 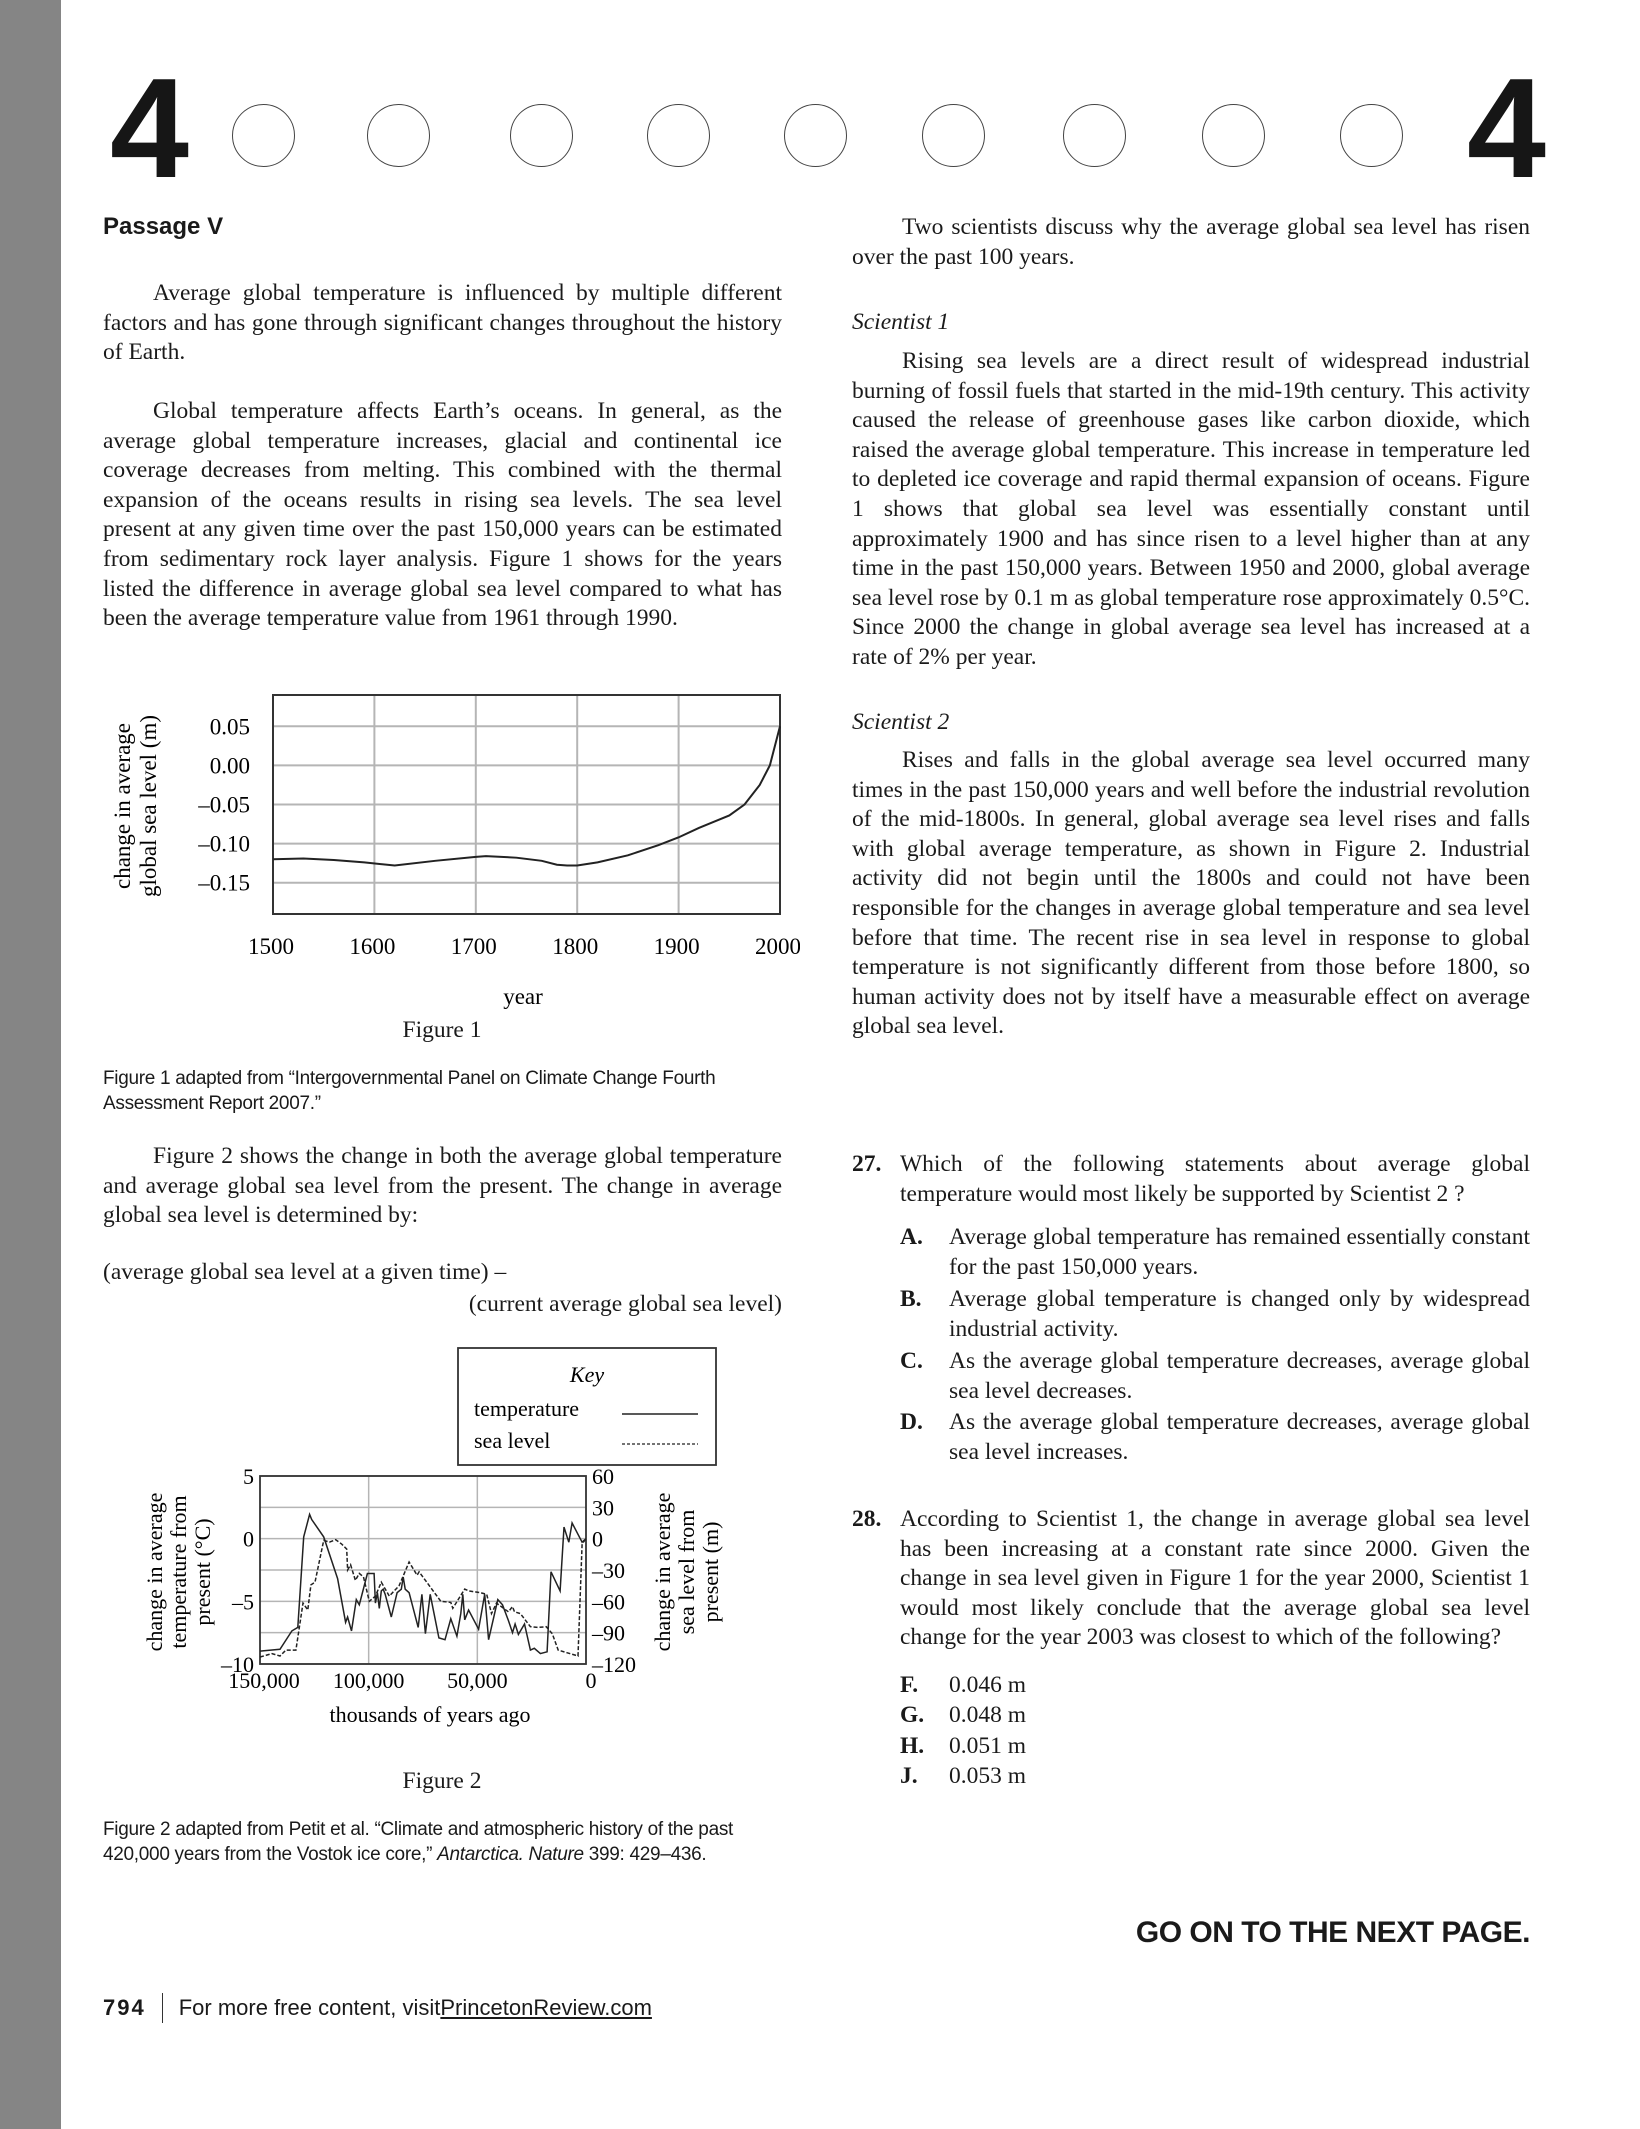 I want to click on x-tick-label: 1500, so click(x=271, y=946).